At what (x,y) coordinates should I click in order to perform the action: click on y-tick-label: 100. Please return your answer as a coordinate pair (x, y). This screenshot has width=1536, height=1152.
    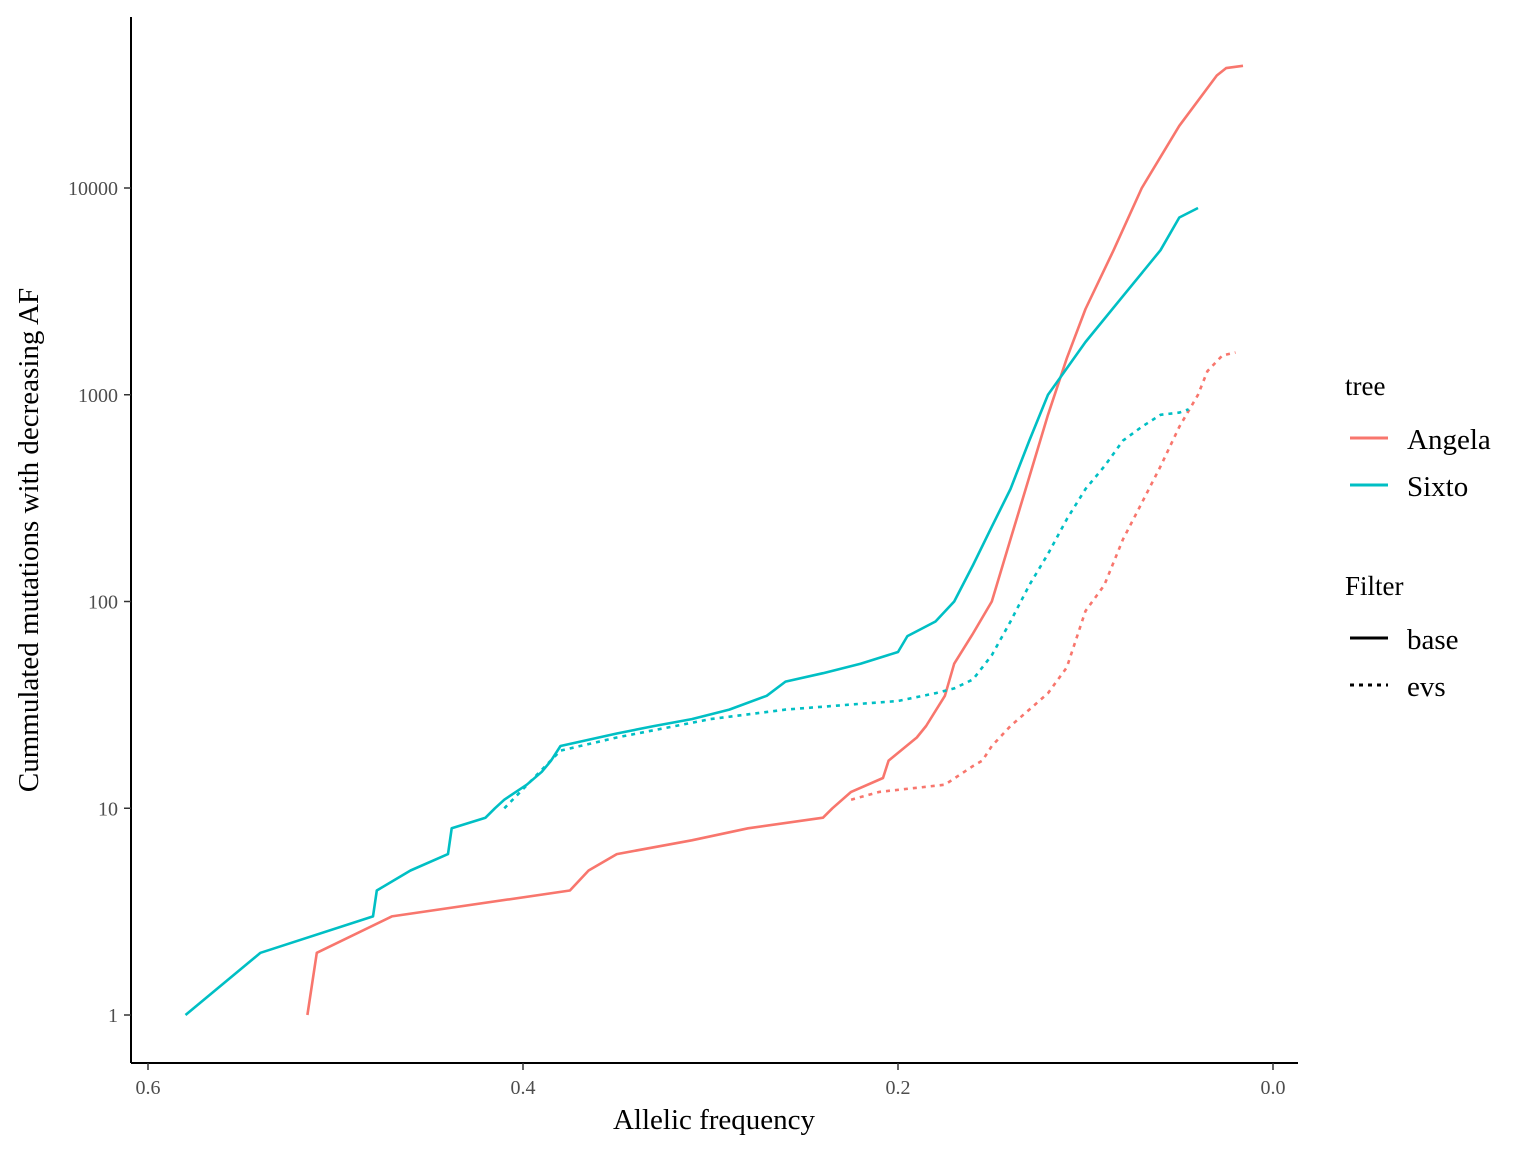
    Looking at the image, I should click on (103, 603).